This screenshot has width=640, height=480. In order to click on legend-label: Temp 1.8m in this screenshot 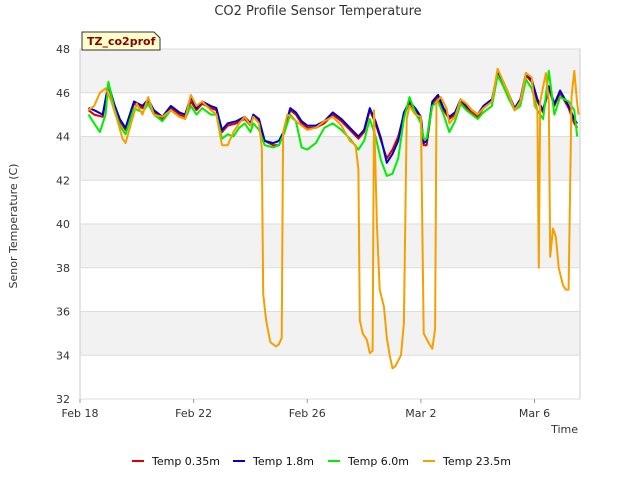, I will do `click(283, 461)`.